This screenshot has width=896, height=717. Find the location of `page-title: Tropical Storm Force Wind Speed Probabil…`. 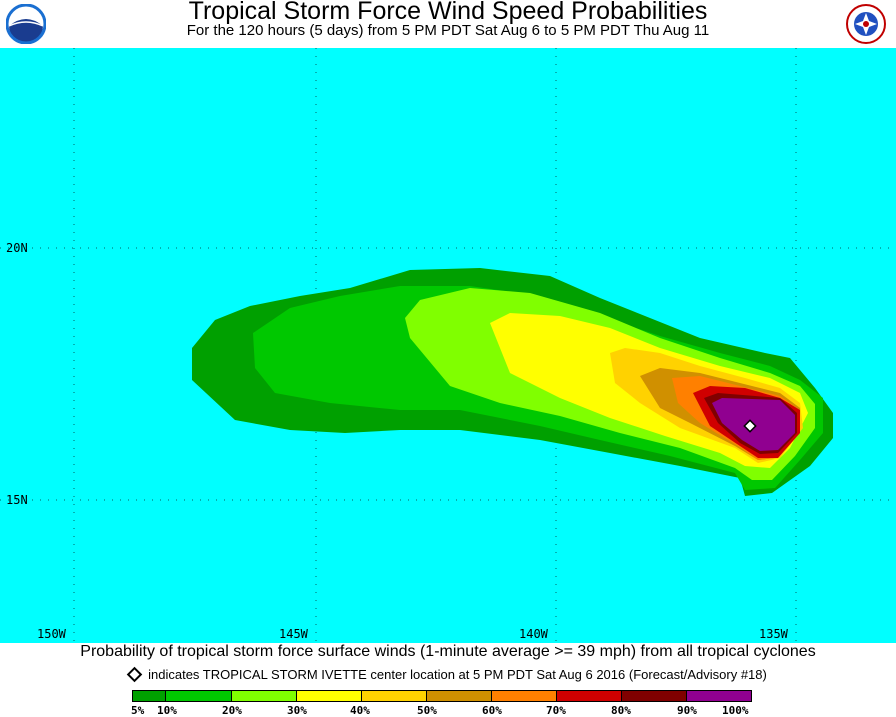

page-title: Tropical Storm Force Wind Speed Probabil… is located at coordinates (448, 12).